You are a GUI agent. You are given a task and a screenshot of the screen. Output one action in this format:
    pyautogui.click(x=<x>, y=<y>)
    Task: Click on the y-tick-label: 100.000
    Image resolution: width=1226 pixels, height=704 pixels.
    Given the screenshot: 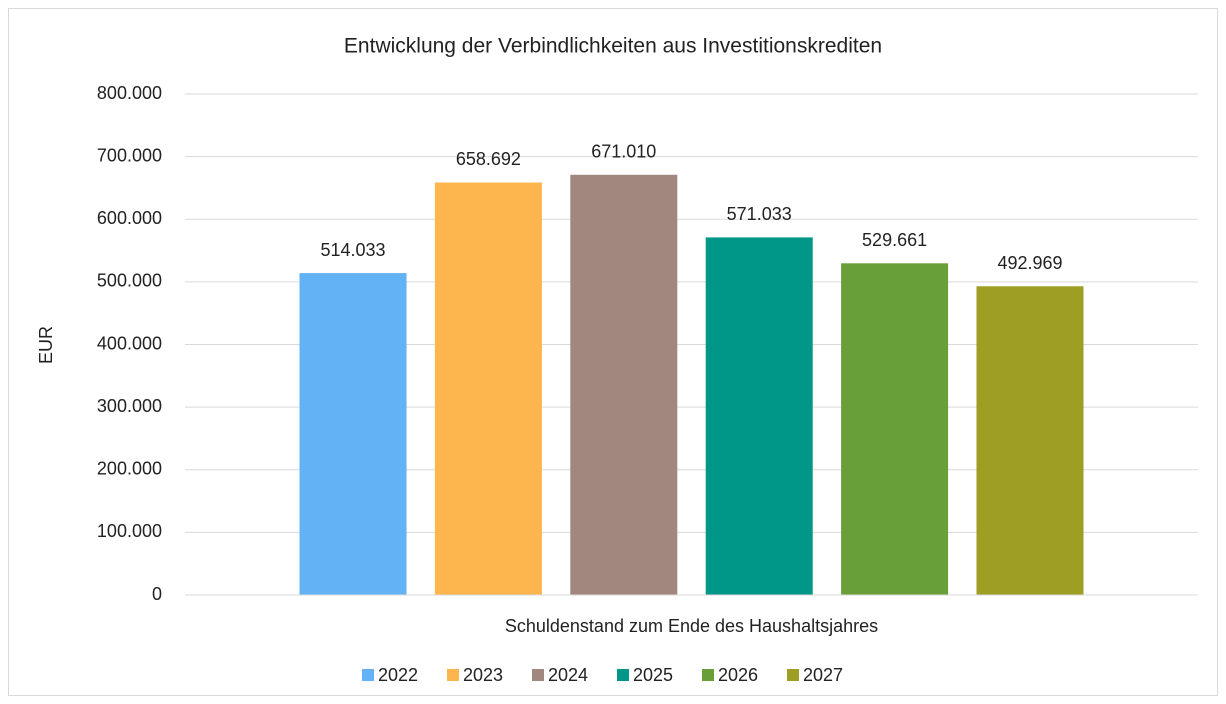 What is the action you would take?
    pyautogui.click(x=129, y=531)
    